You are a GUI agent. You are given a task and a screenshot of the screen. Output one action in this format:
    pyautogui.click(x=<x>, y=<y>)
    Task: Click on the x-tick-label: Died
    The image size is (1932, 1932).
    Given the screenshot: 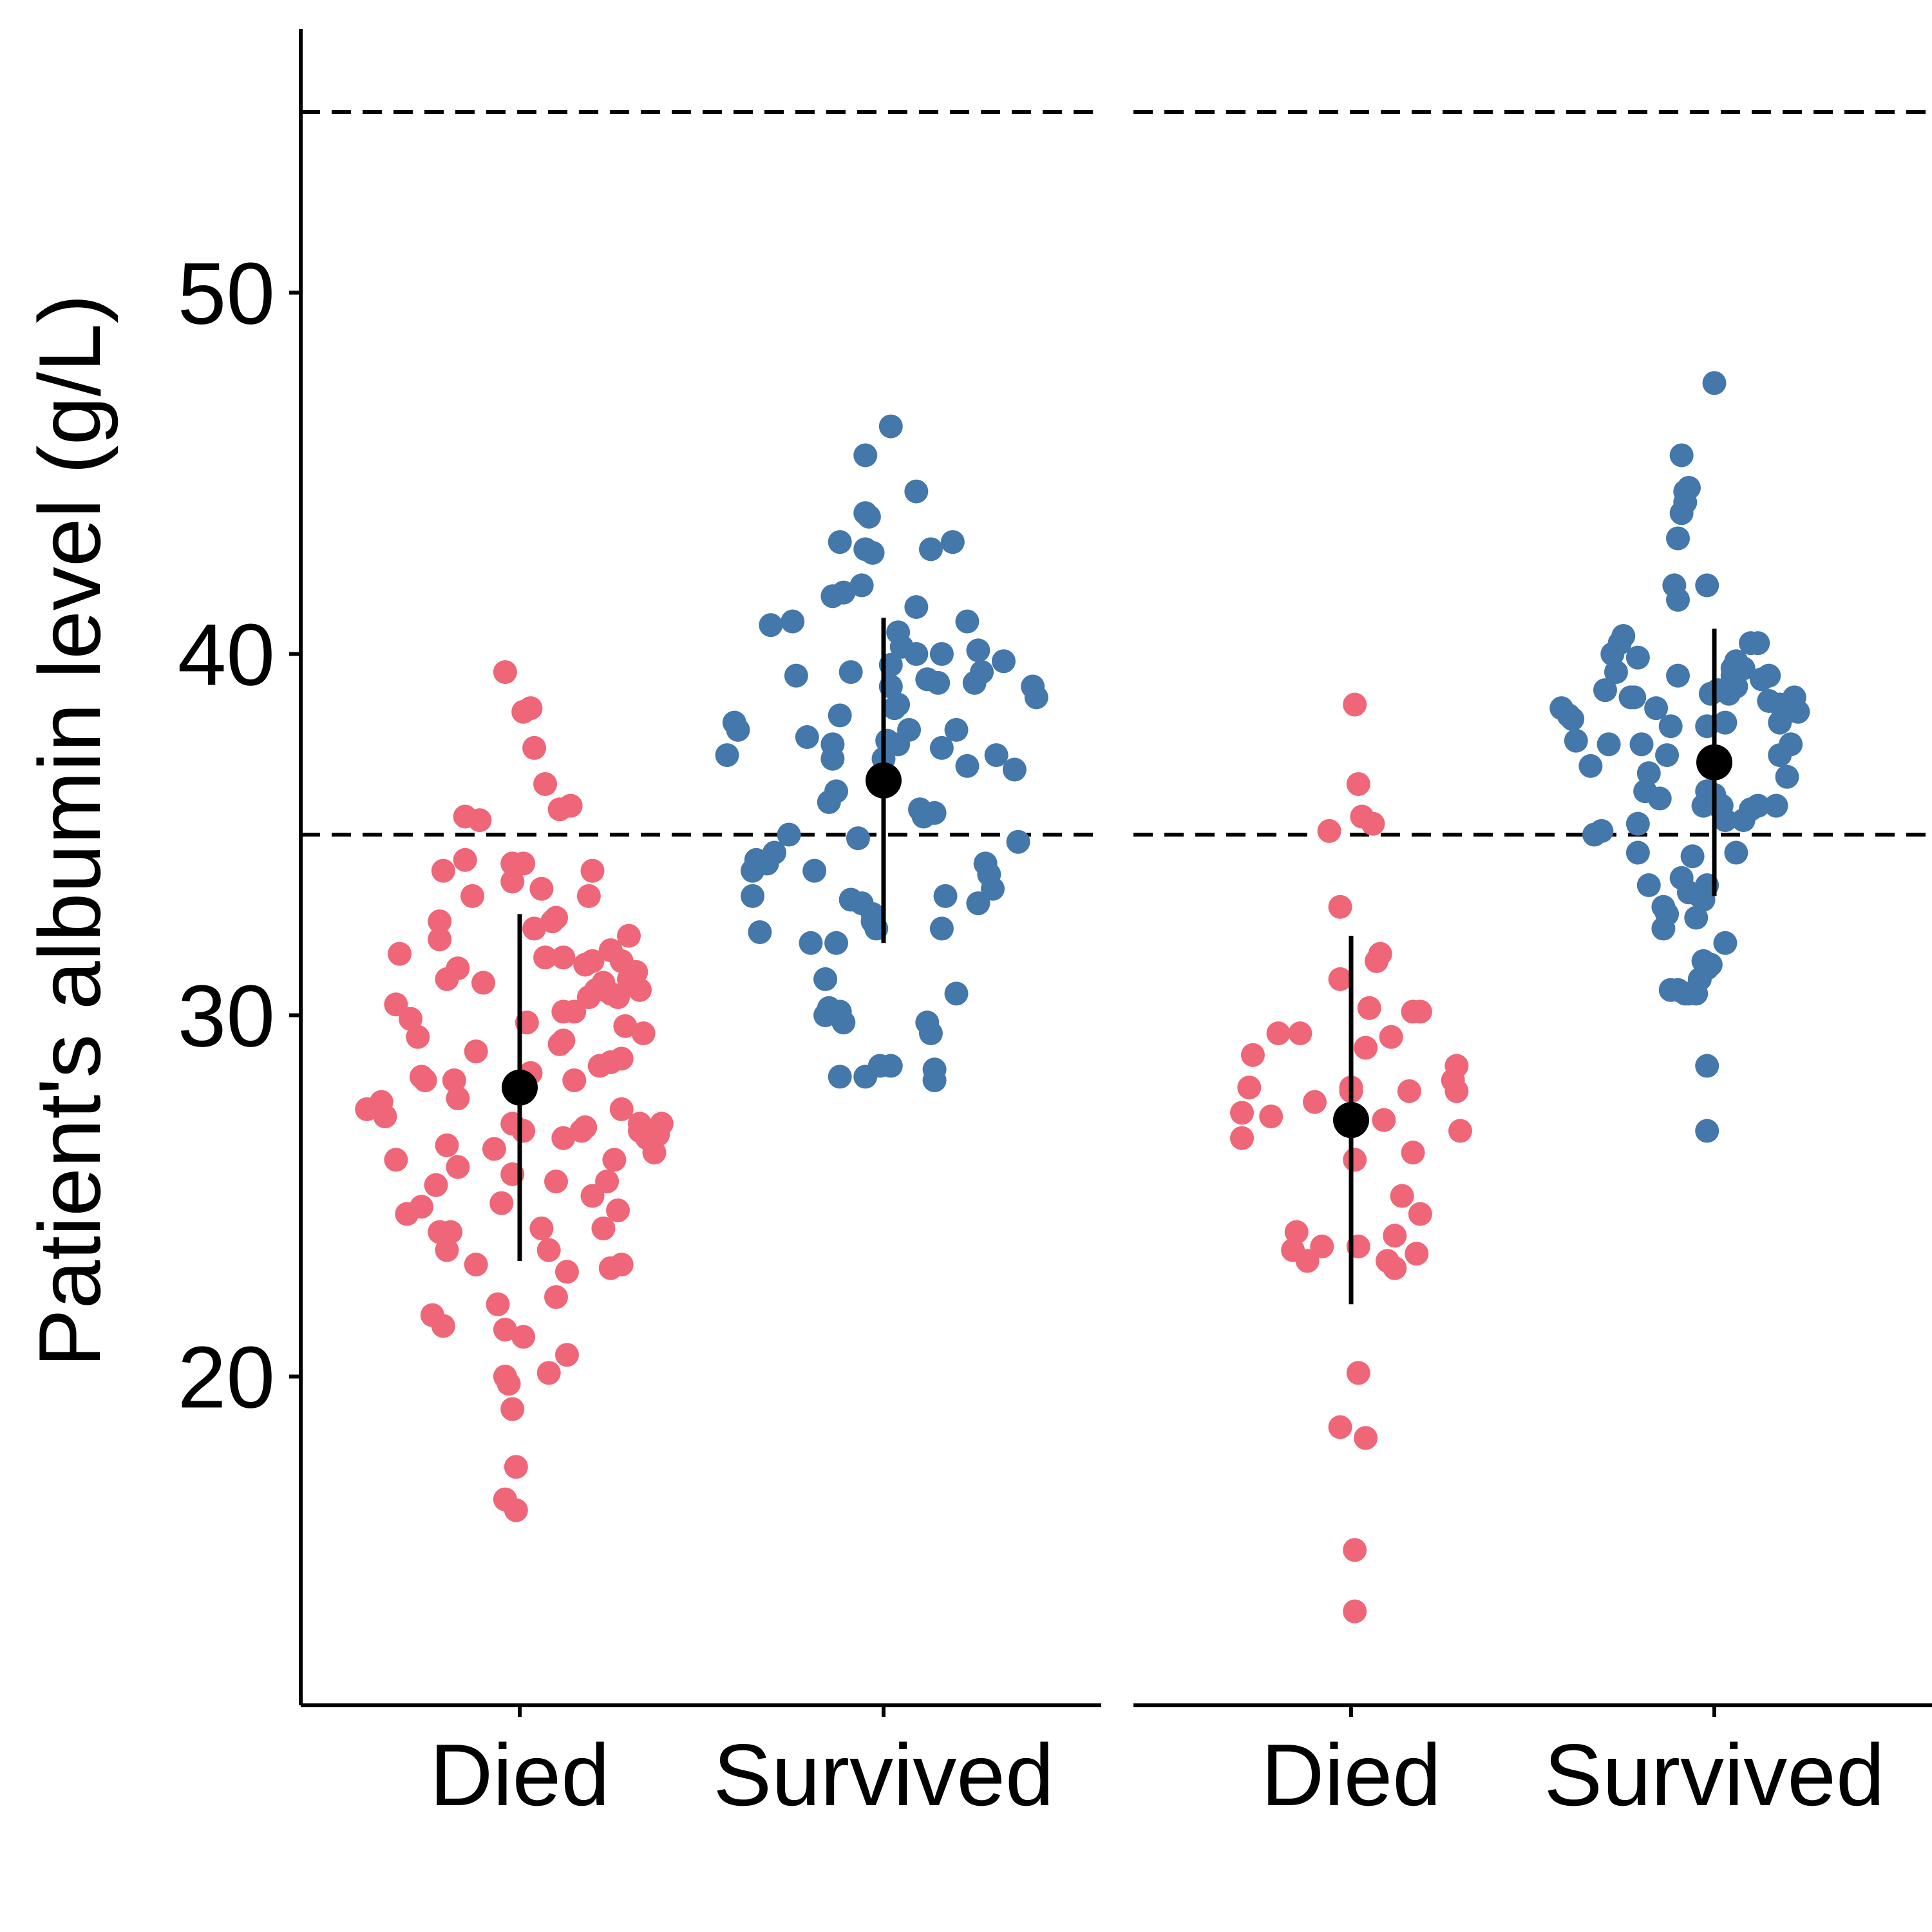 What is the action you would take?
    pyautogui.click(x=1351, y=1775)
    